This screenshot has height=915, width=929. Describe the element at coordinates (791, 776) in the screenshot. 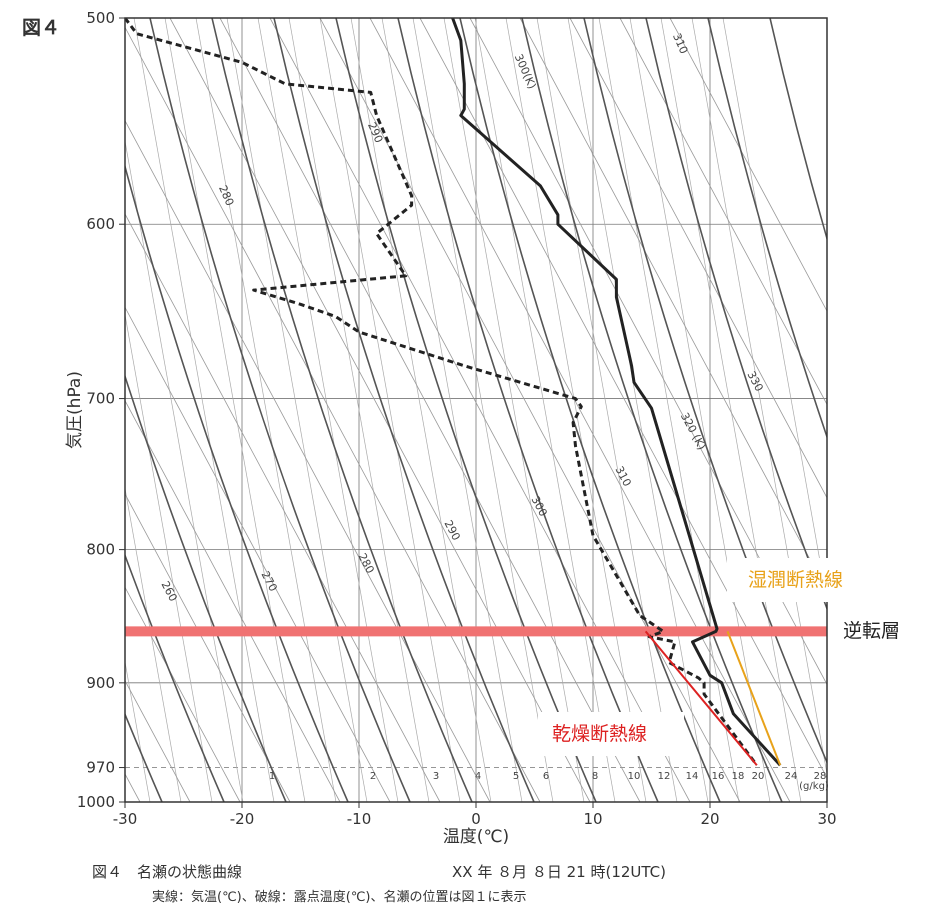

I see `mixing-ratio-label: 24` at that location.